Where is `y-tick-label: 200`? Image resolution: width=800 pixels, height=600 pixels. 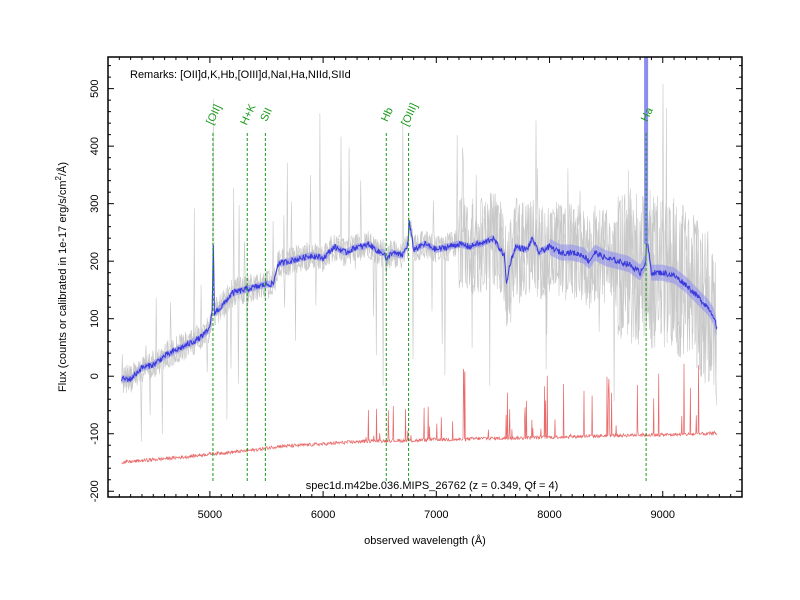 y-tick-label: 200 is located at coordinates (95, 261).